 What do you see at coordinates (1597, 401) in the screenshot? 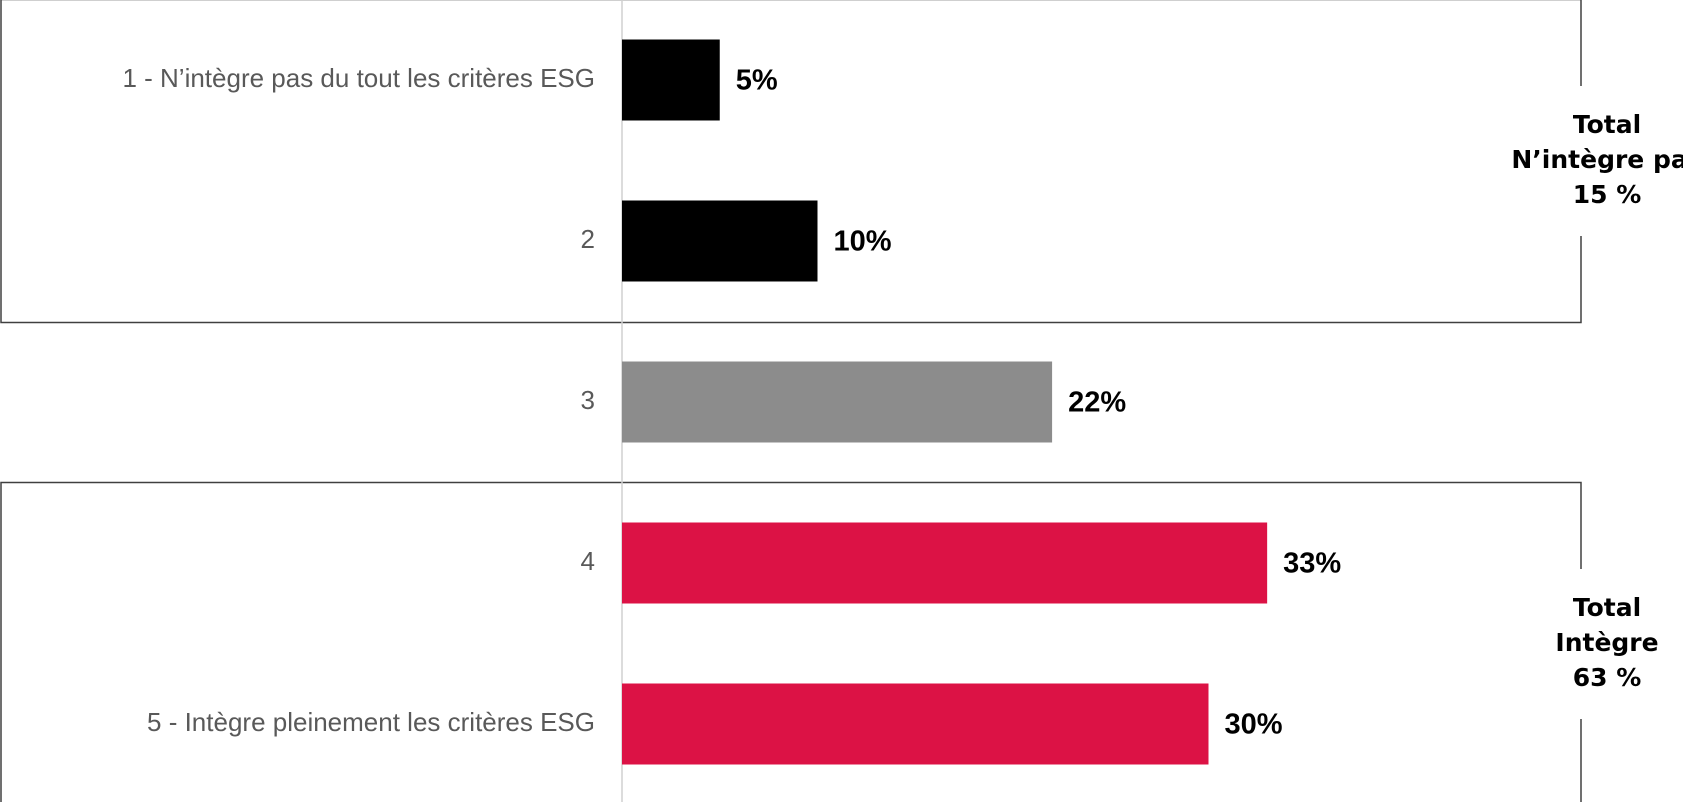
I see `group-totals: Total N’intègre pas 15 % Total Intègre 63 %` at bounding box center [1597, 401].